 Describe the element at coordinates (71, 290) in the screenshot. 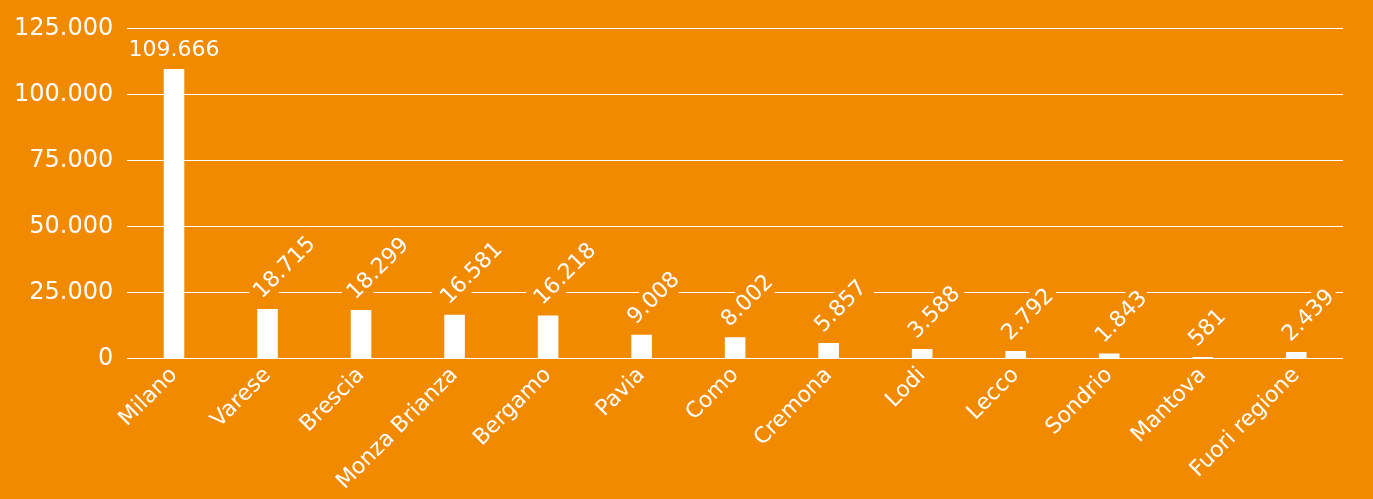

I see `y-tick-label: 25.000` at that location.